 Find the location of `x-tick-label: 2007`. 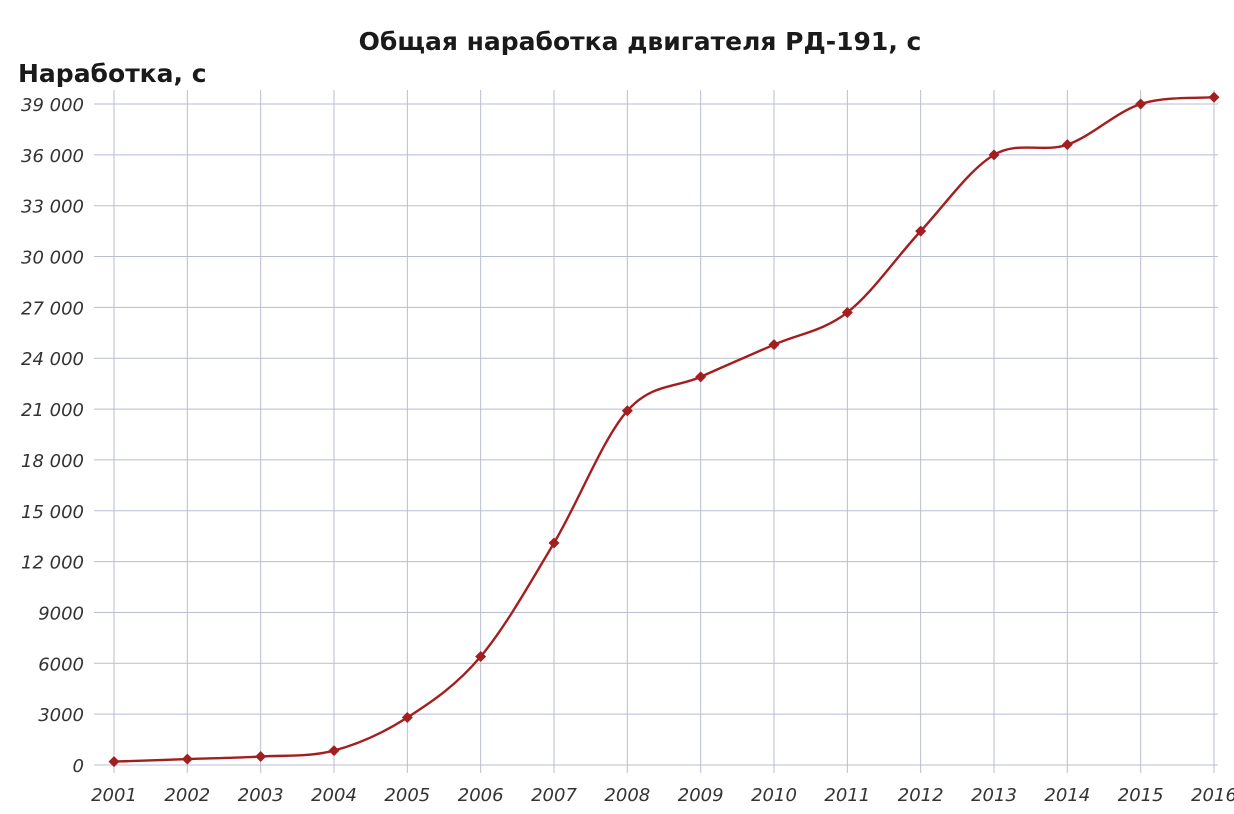

x-tick-label: 2007 is located at coordinates (554, 795).